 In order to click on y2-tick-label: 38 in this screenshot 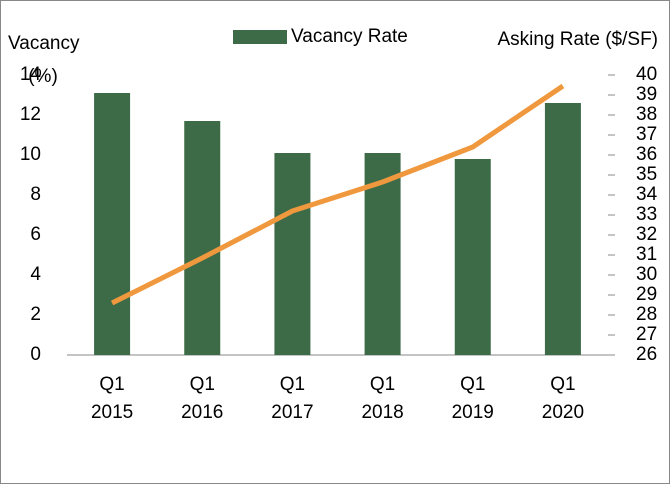, I will do `click(646, 114)`.